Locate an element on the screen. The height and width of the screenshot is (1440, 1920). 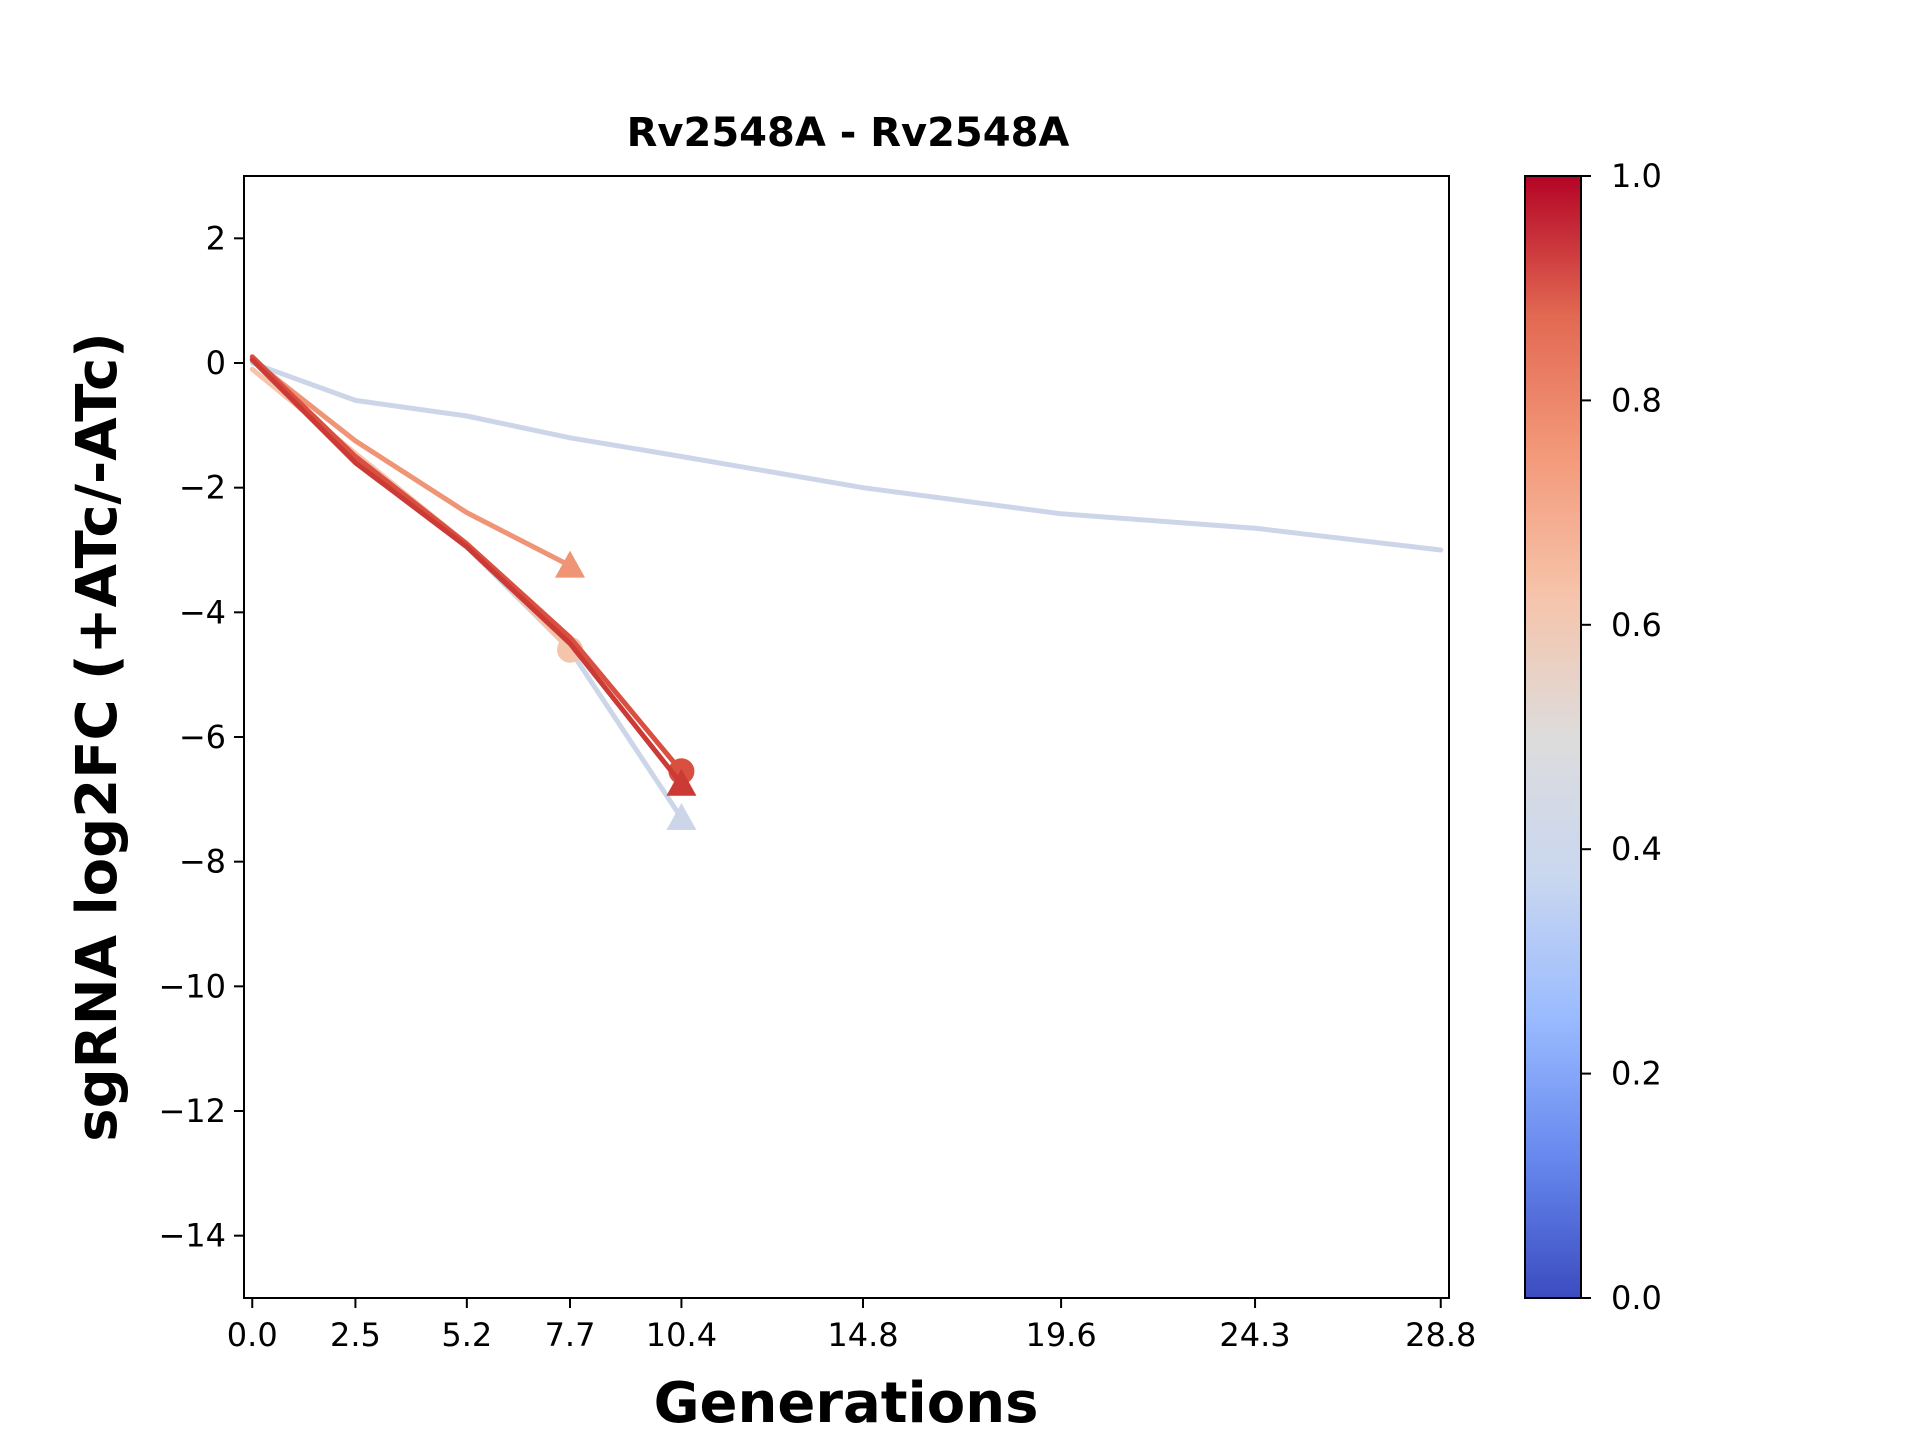
y-tick-label: −14 is located at coordinates (192, 1236).